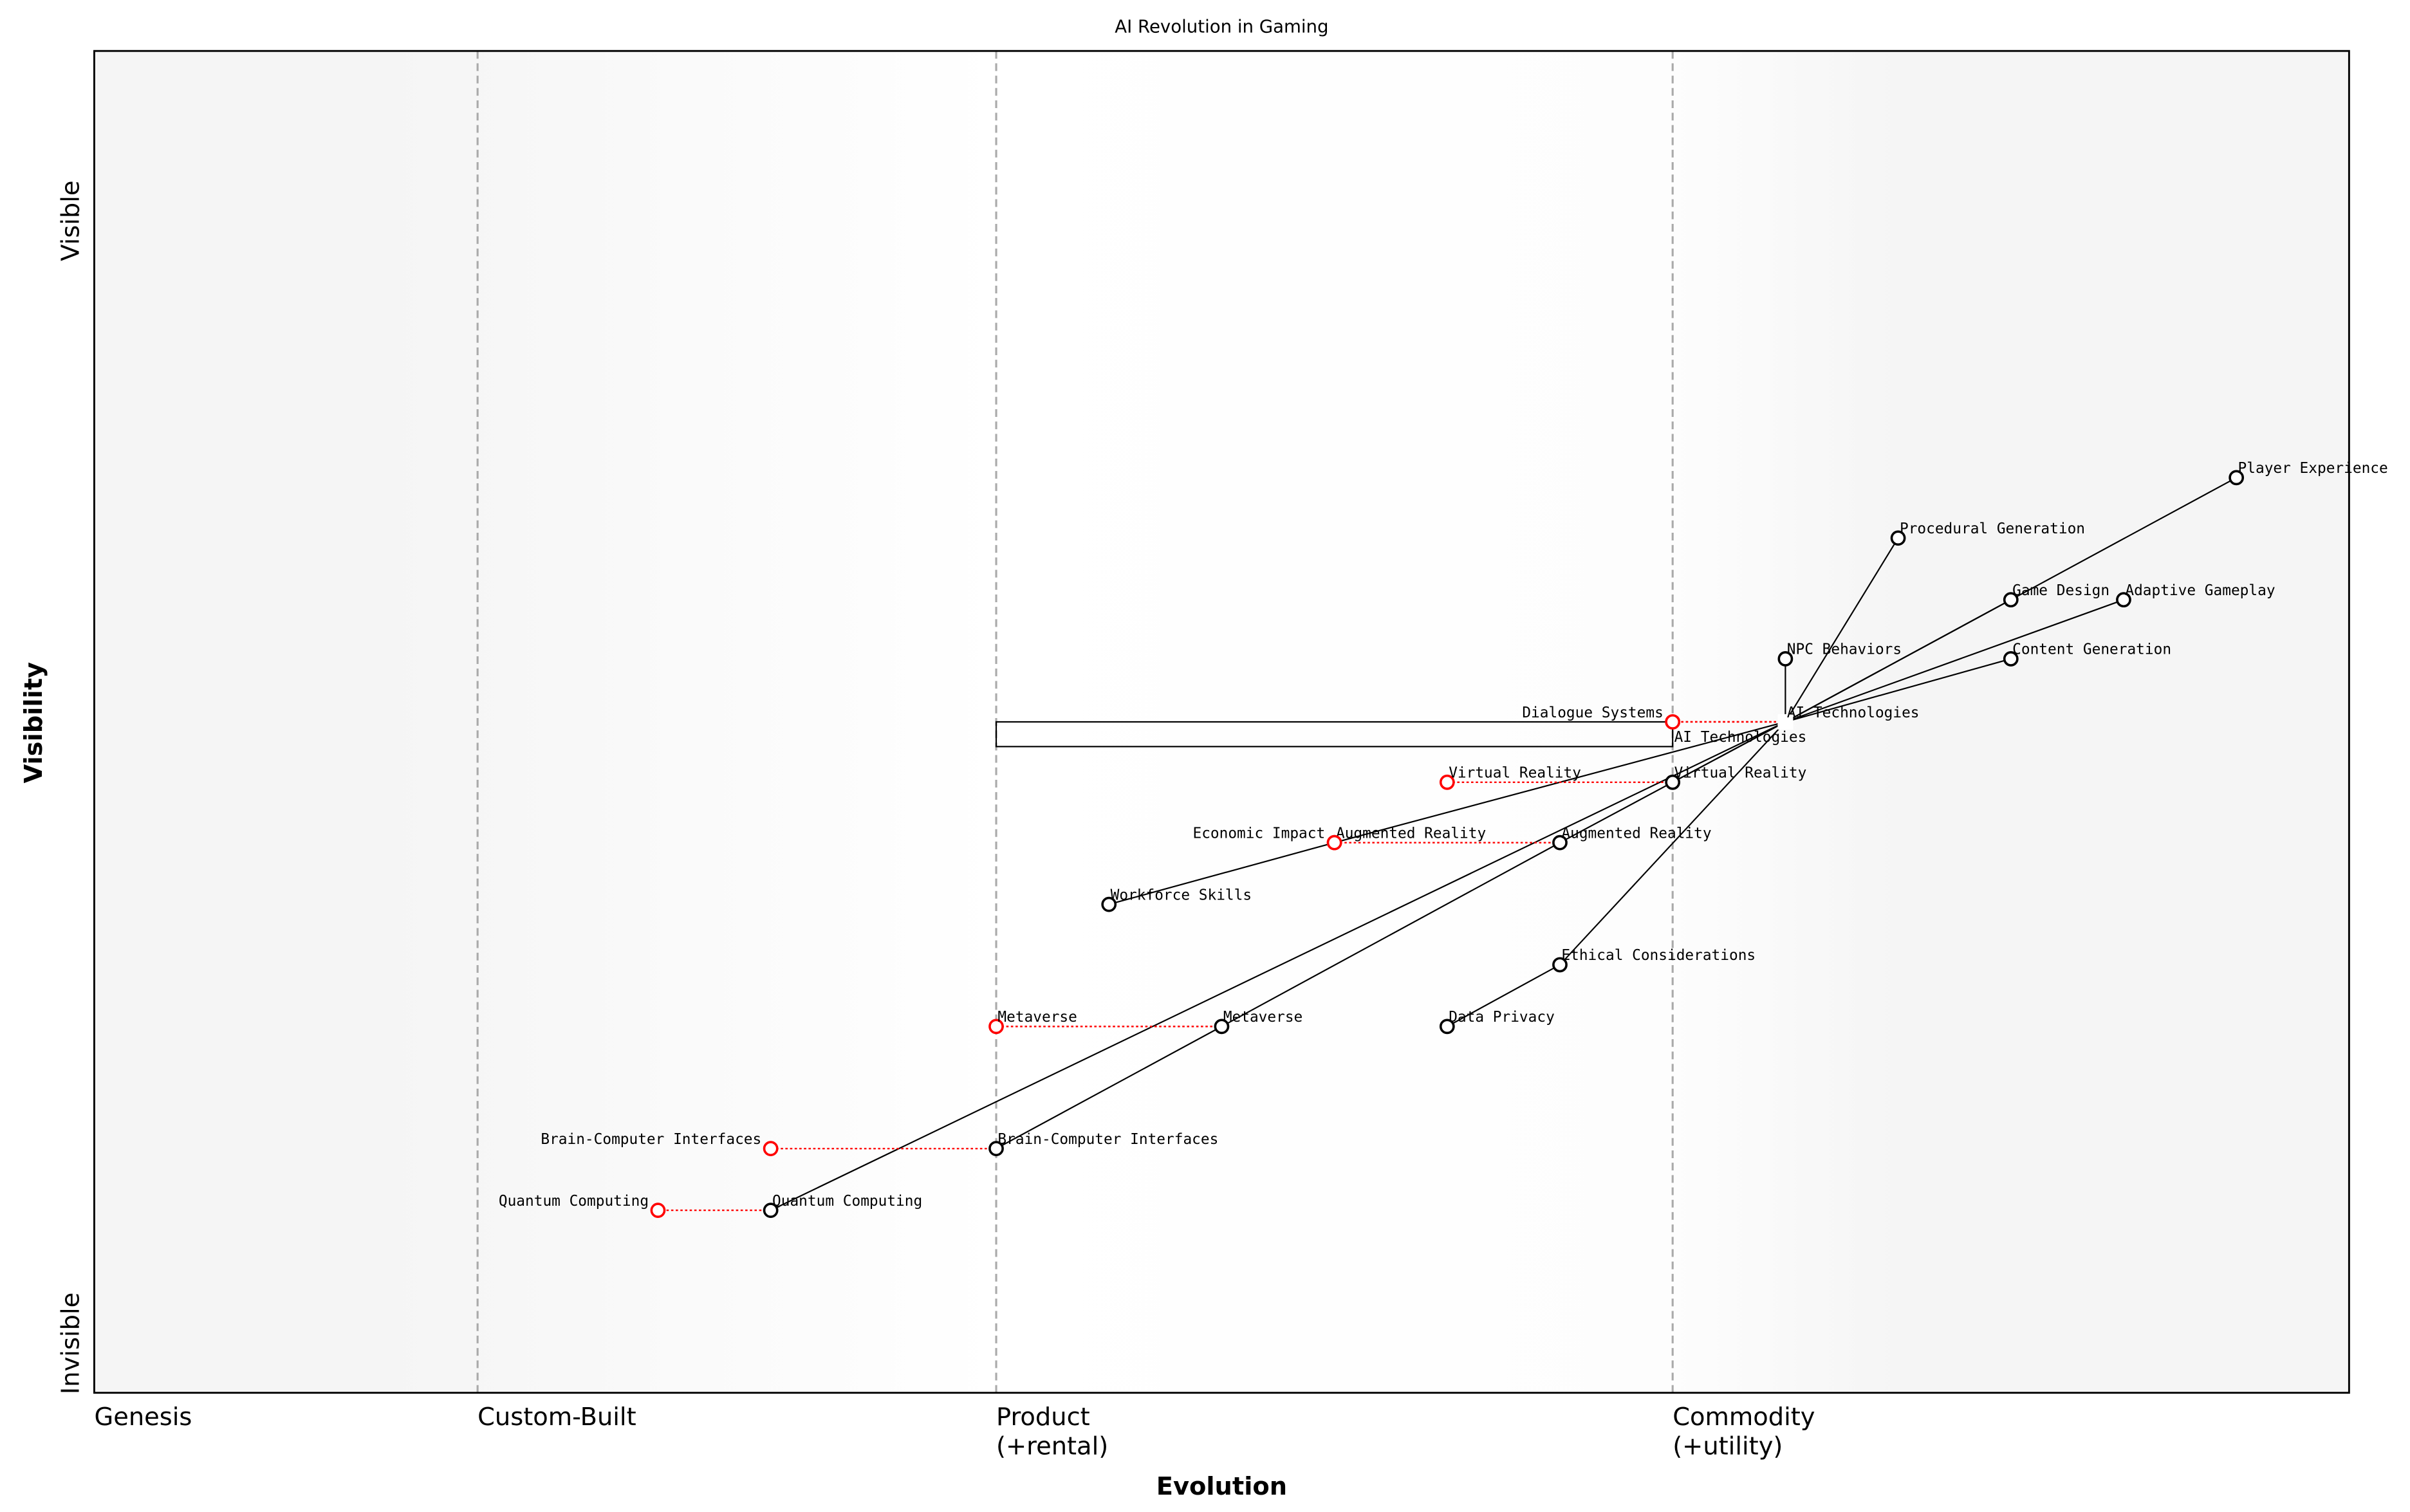  What do you see at coordinates (2200, 590) in the screenshot?
I see `component-label: Adaptive Gameplay` at bounding box center [2200, 590].